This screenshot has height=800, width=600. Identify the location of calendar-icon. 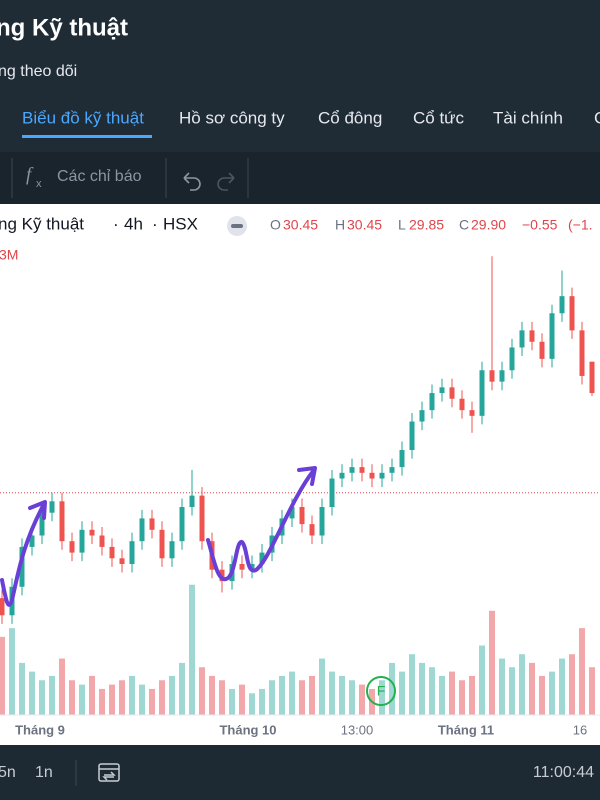
(109, 772).